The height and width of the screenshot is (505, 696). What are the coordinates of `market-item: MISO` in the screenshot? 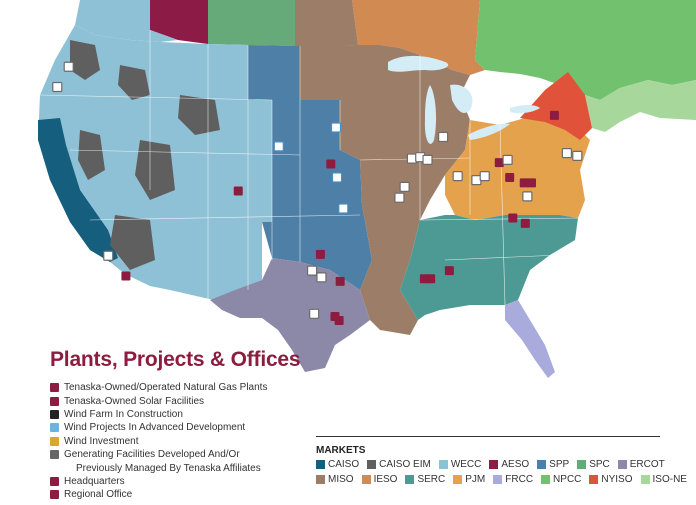 It's located at (335, 479).